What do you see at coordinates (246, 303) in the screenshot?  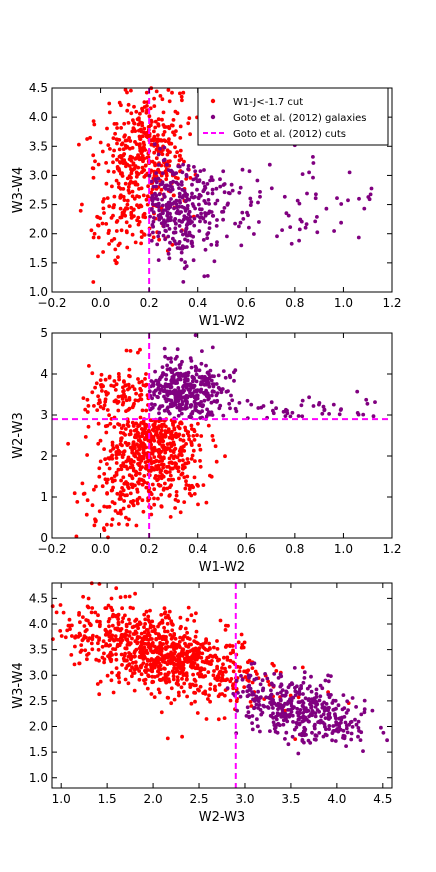 I see `x-tick-label: 0.6` at bounding box center [246, 303].